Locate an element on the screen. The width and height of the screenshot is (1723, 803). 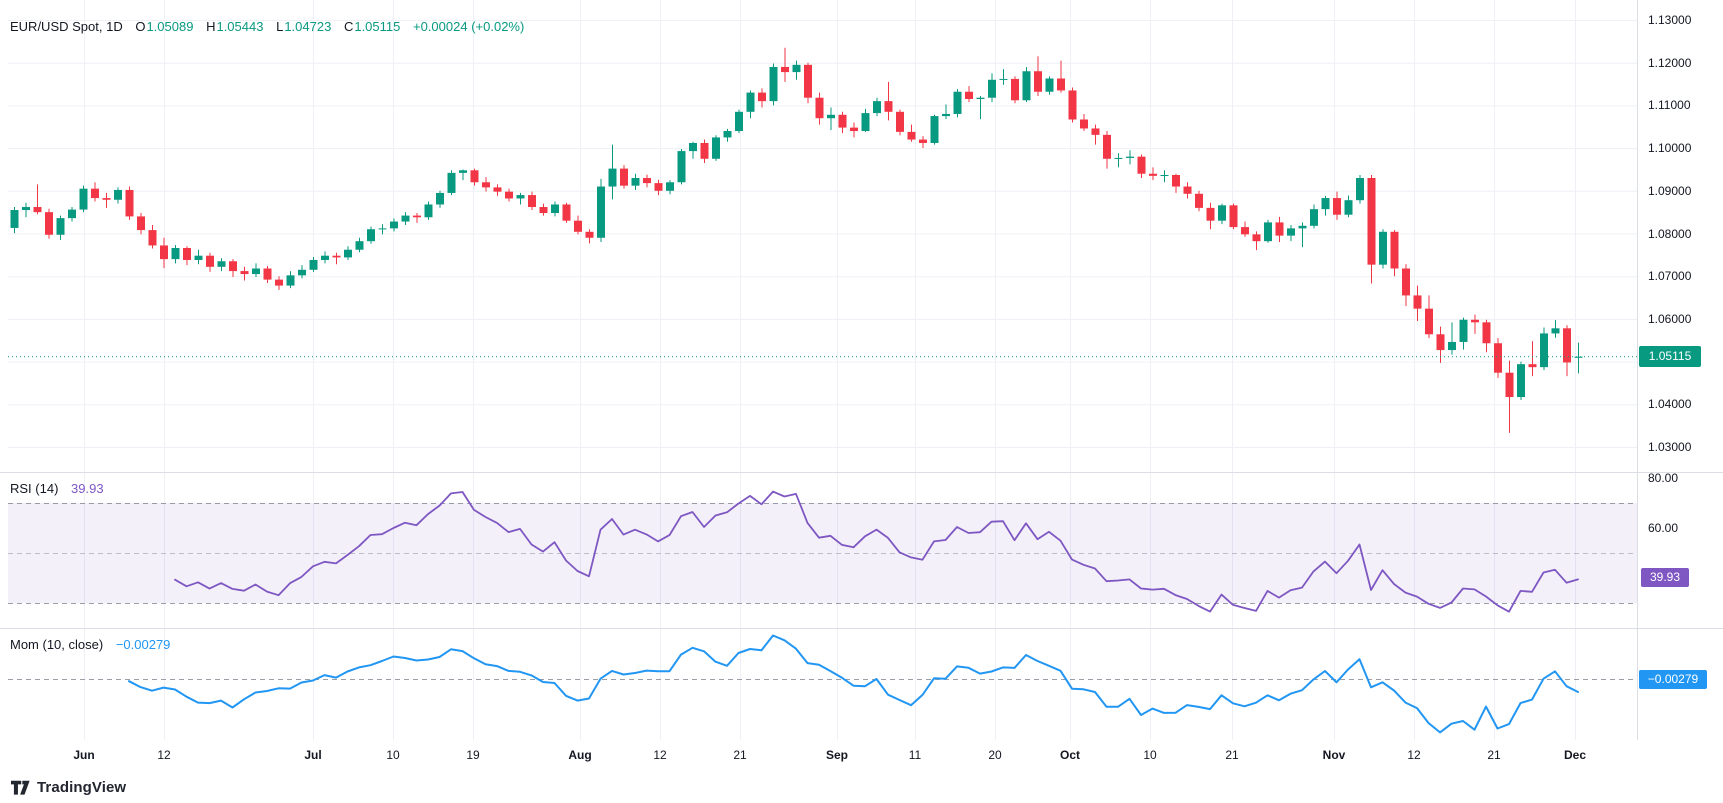
ohlc-close-value: 1.05115 is located at coordinates (377, 26).